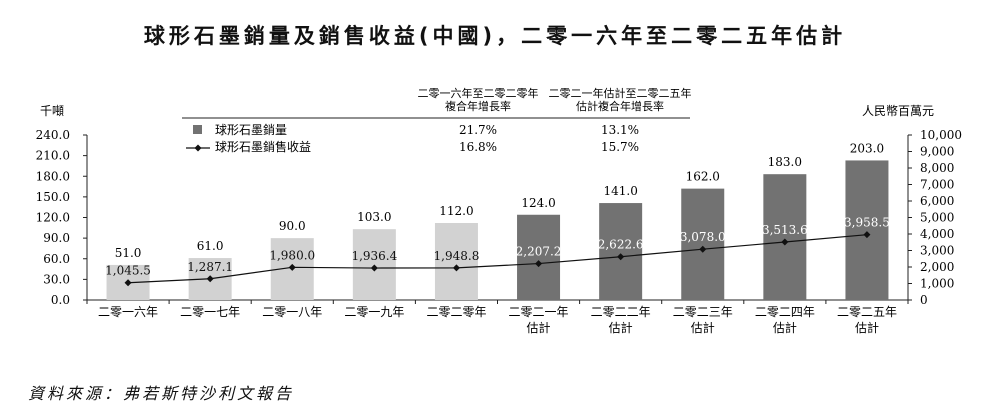 The width and height of the screenshot is (990, 417). Describe the element at coordinates (898, 111) in the screenshot. I see `right-axis-label: 人民幣百萬元` at that location.